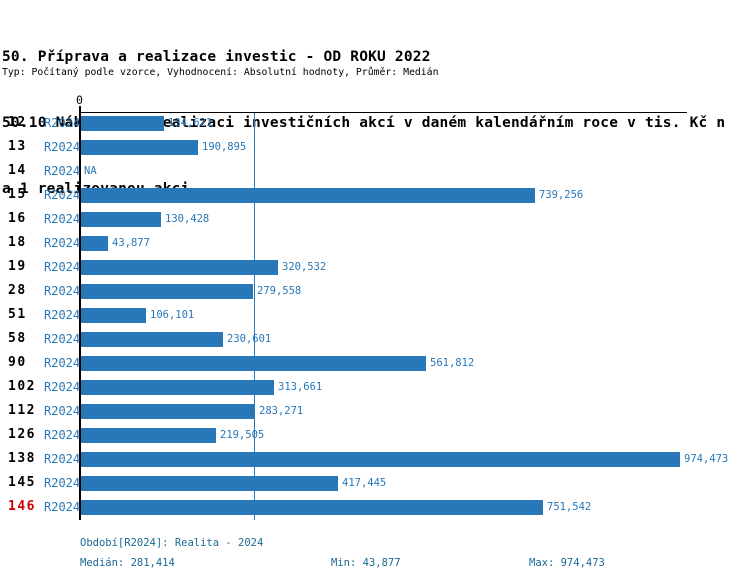 This screenshot has height=582, width=750. Describe the element at coordinates (304, 267) in the screenshot. I see `value-label: 320,532` at that location.